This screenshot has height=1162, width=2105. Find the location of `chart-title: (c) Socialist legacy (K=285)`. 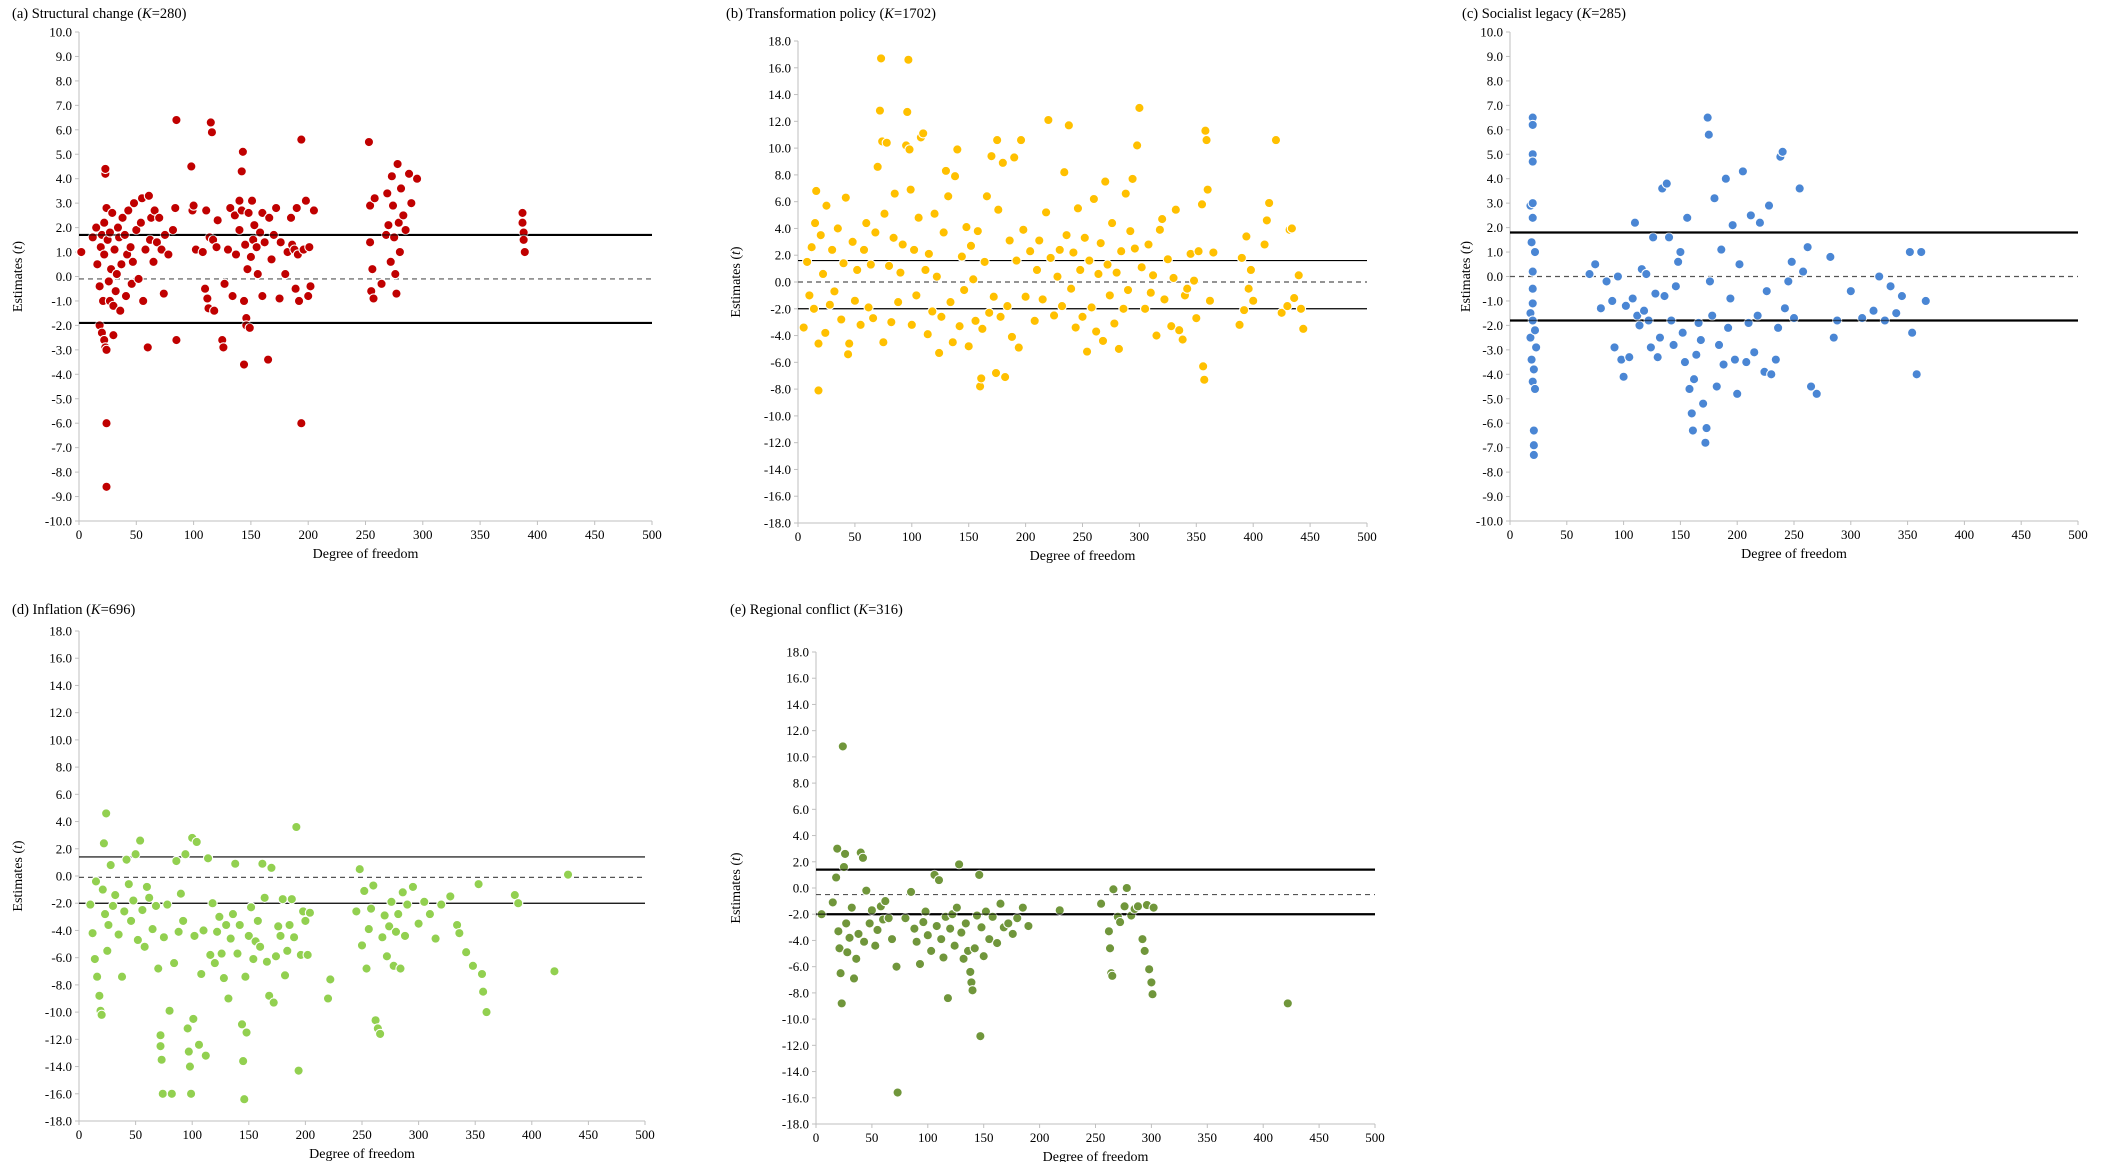

chart-title: (c) Socialist legacy (K=285) is located at coordinates (1544, 14).